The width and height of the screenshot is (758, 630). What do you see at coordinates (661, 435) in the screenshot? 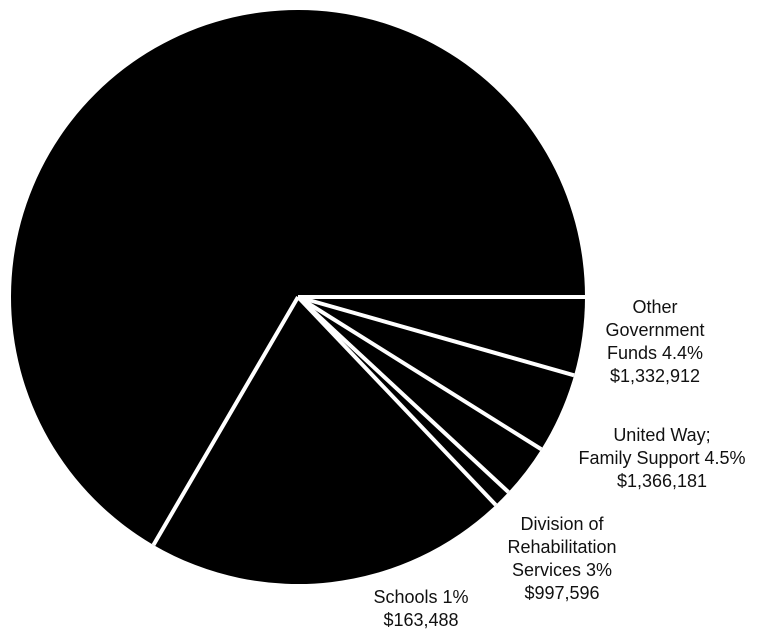
I see `label-line: United Way;` at bounding box center [661, 435].